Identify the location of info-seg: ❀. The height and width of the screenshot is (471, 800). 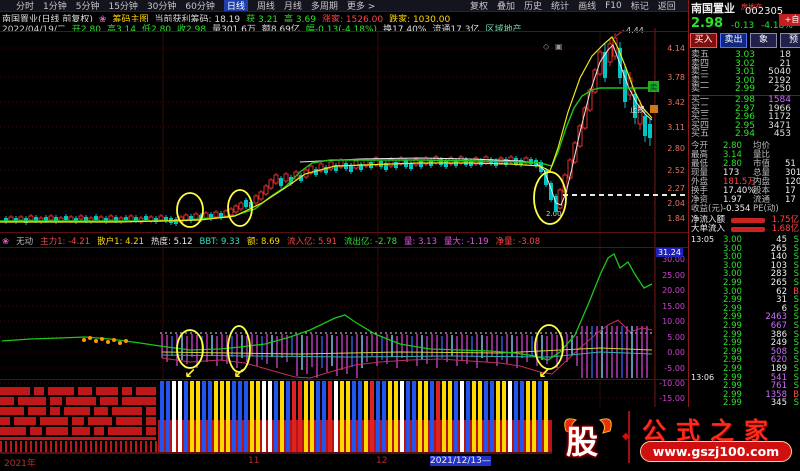
(6, 241).